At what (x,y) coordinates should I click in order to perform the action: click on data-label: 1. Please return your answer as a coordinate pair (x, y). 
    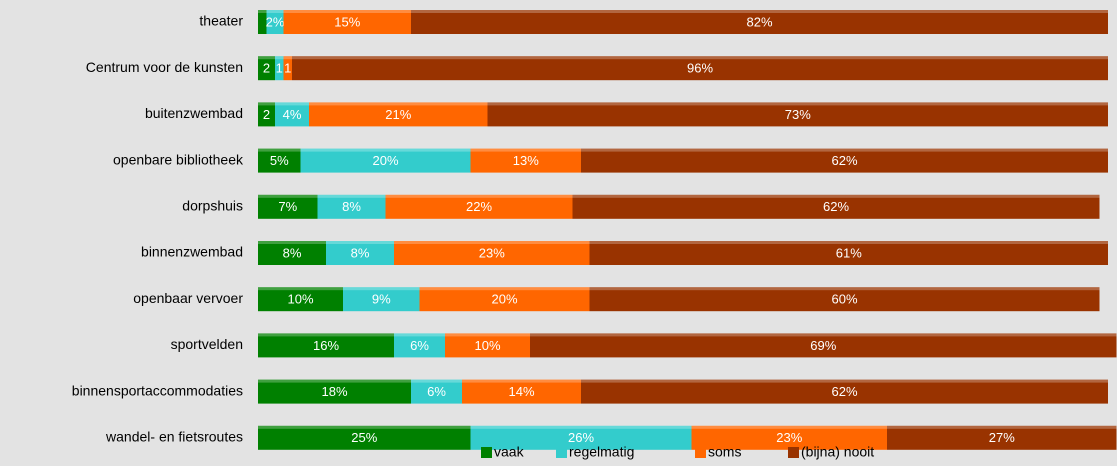
    Looking at the image, I should click on (279, 68).